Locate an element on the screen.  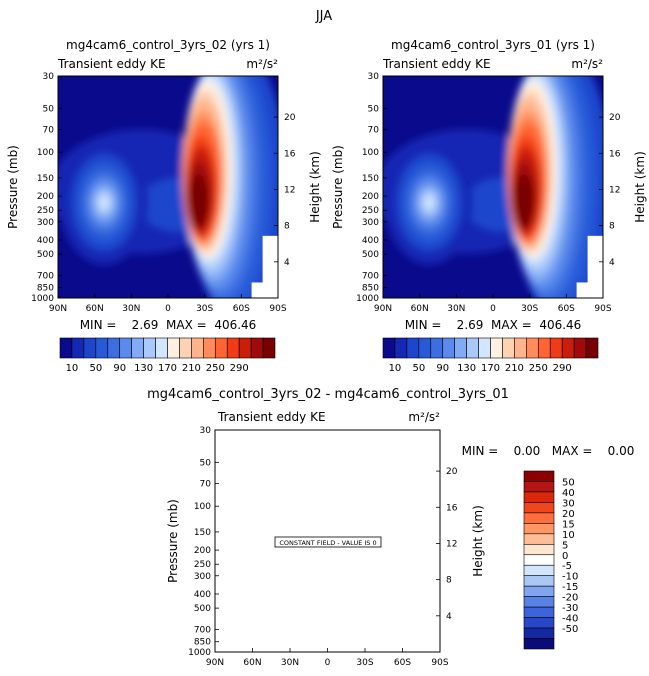
colorbar-label: -40 is located at coordinates (570, 619).